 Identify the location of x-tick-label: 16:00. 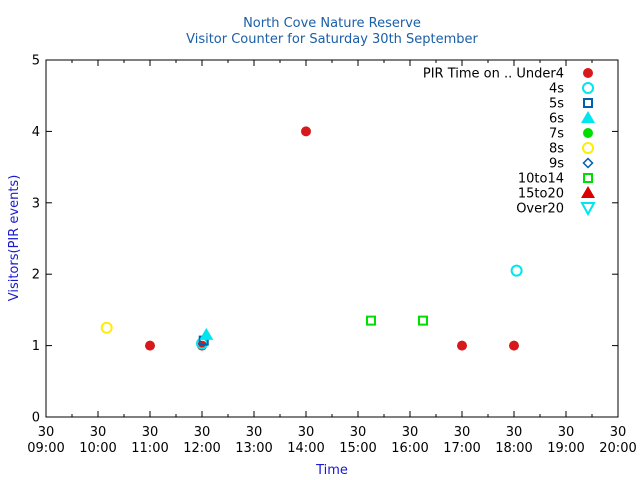
(409, 448).